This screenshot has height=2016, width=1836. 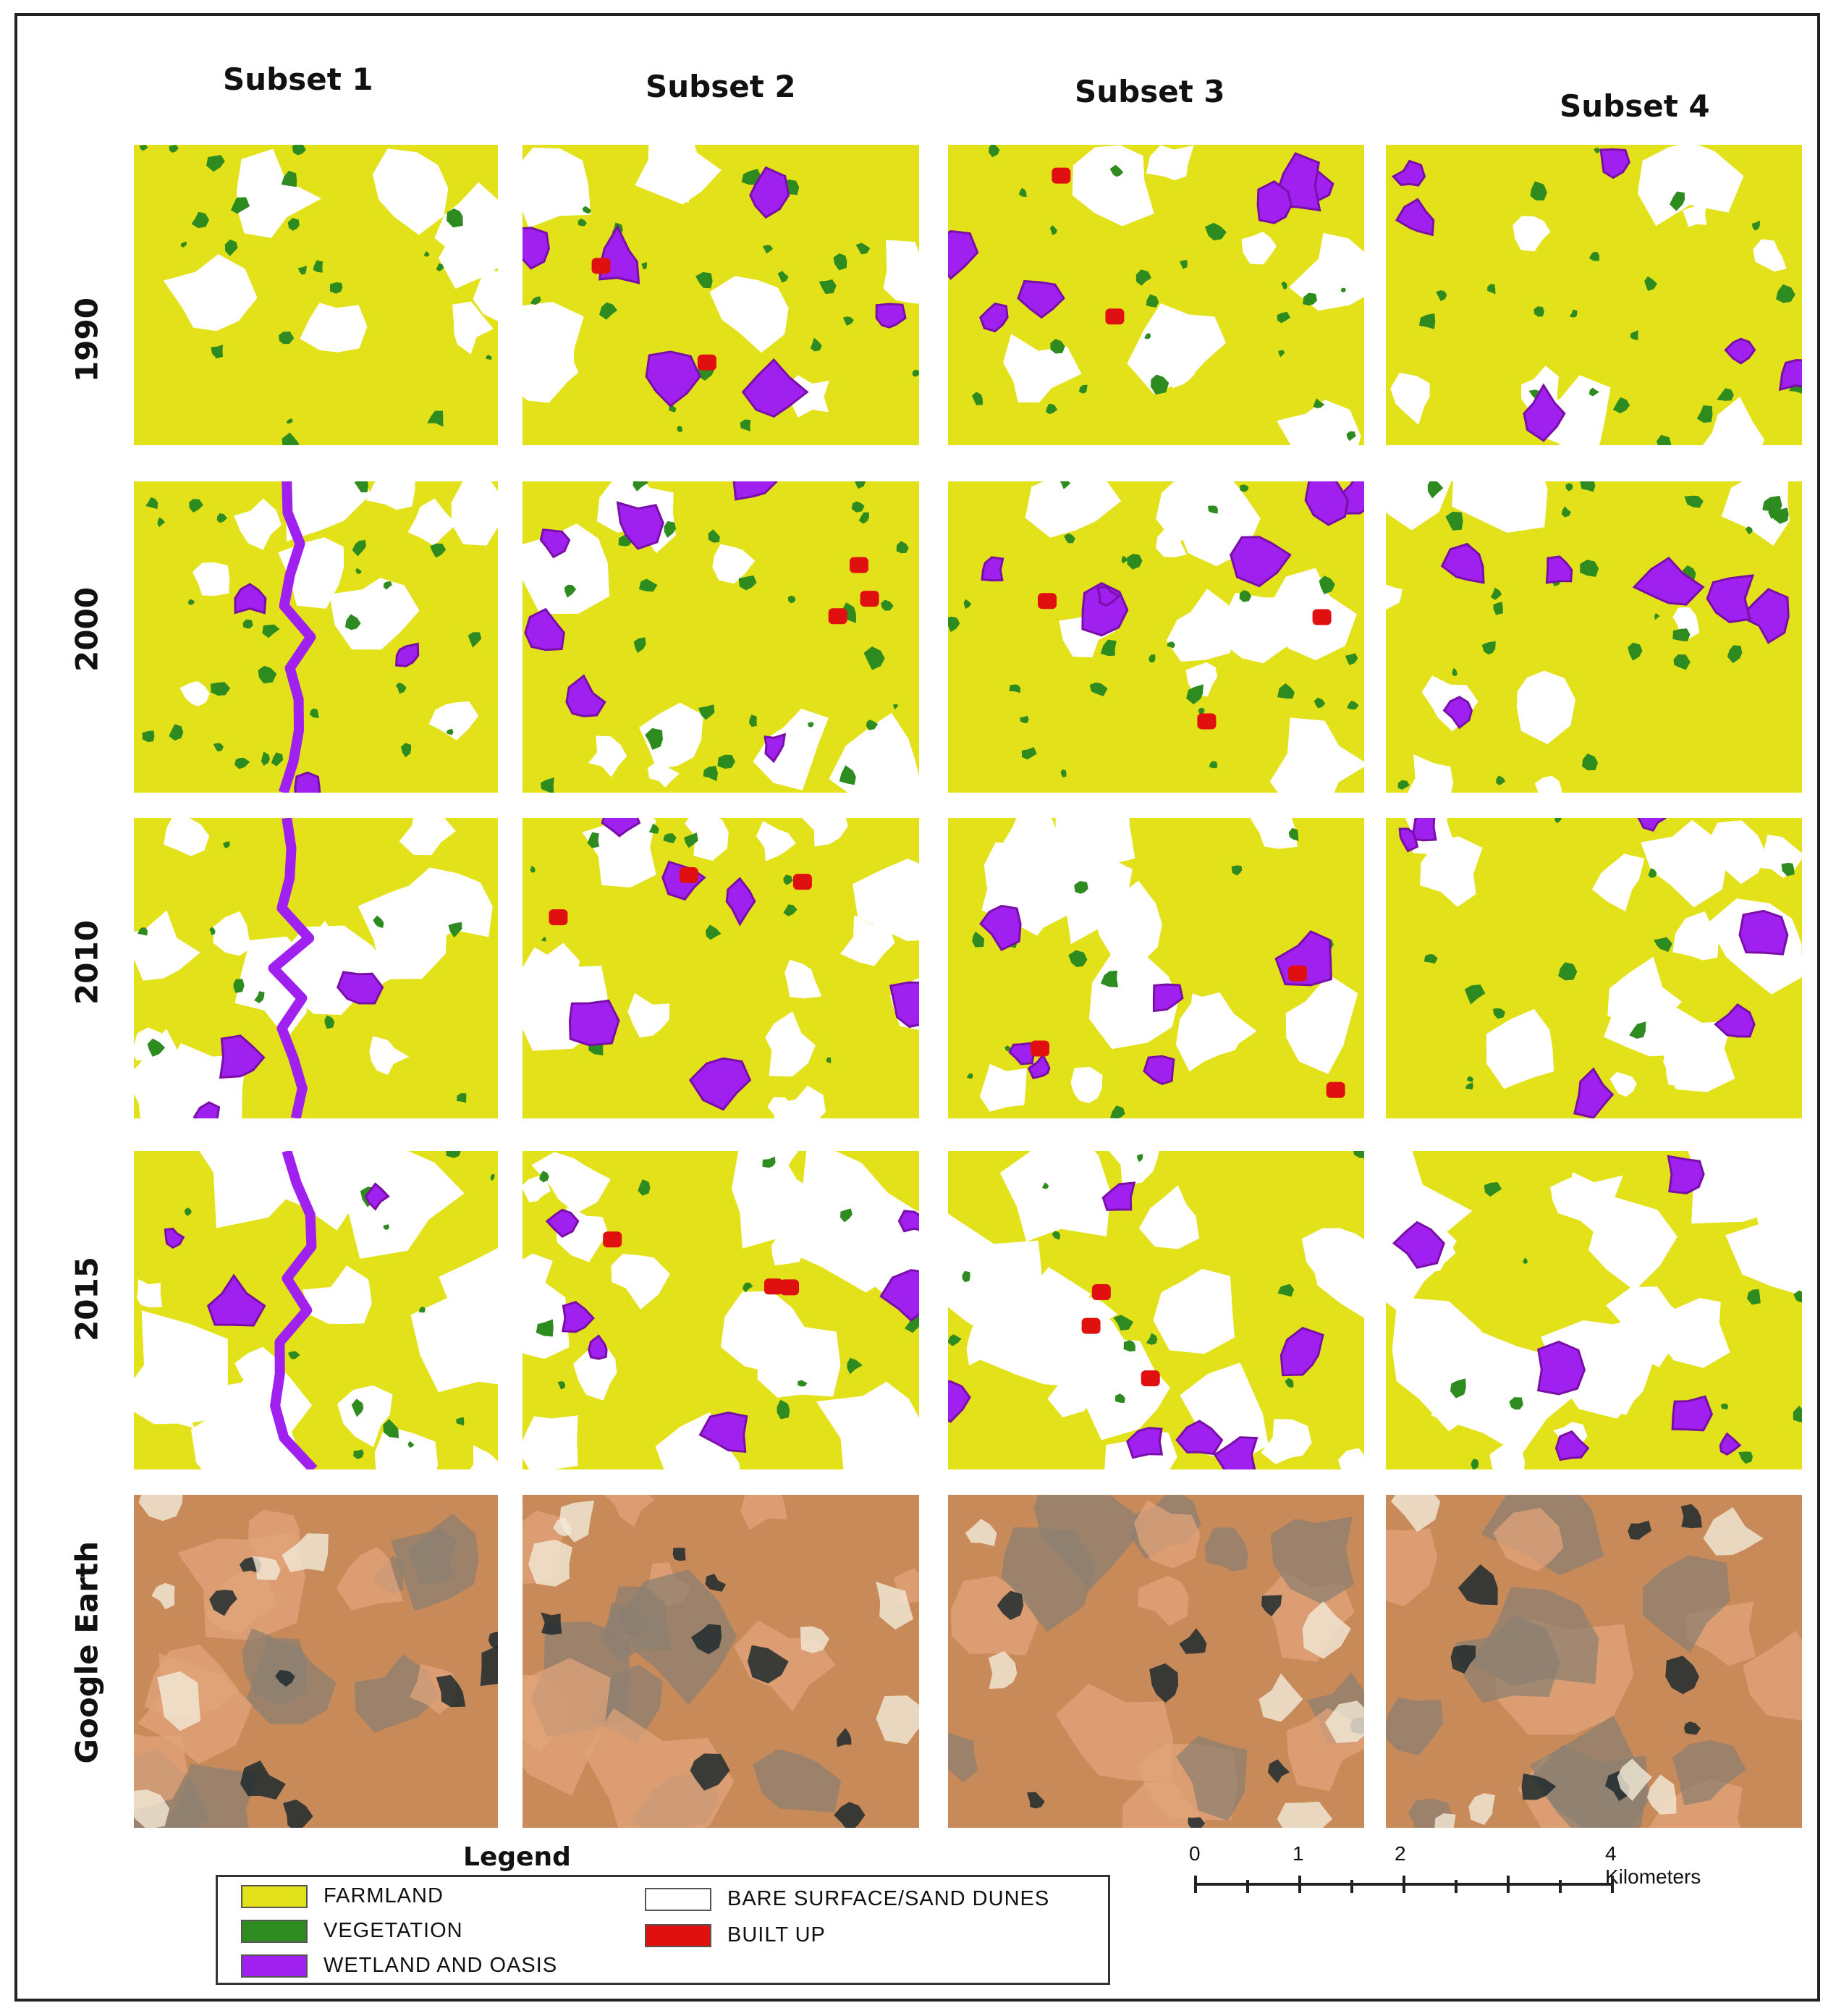 I want to click on column-header-subset-4: Subset 4, so click(x=1635, y=106).